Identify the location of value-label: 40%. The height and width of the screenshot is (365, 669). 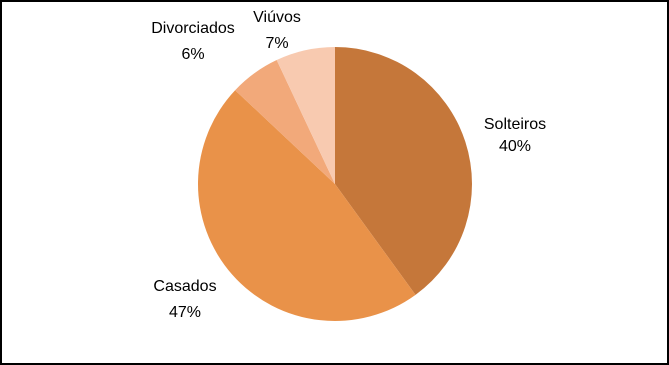
(515, 146).